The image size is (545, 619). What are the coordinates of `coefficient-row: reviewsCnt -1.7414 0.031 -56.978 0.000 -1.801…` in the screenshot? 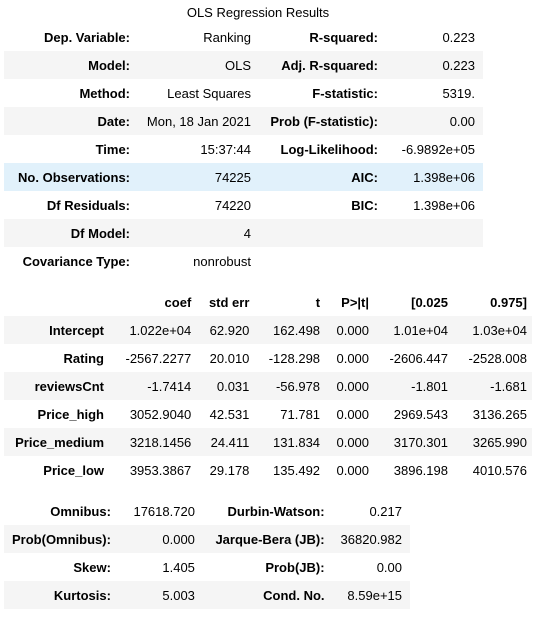 It's located at (268, 386).